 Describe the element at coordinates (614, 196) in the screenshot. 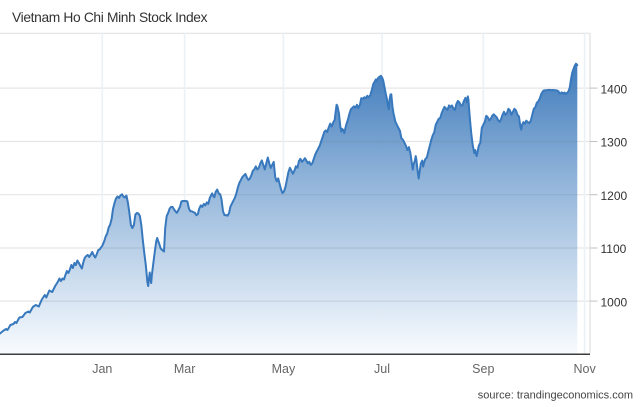

I see `svg-text: 1200` at that location.